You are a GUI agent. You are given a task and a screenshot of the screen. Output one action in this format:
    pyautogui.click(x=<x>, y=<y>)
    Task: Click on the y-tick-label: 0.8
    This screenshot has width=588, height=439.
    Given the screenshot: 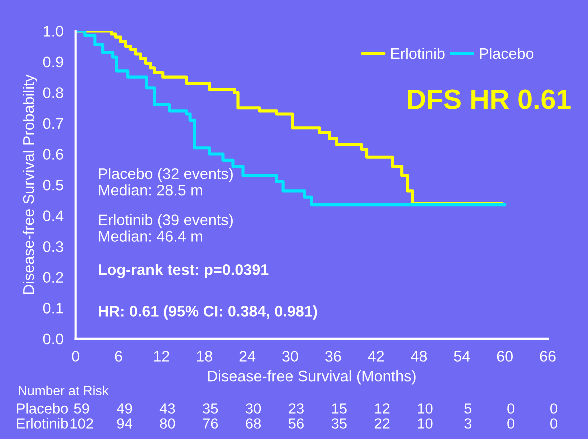 What is the action you would take?
    pyautogui.click(x=53, y=93)
    